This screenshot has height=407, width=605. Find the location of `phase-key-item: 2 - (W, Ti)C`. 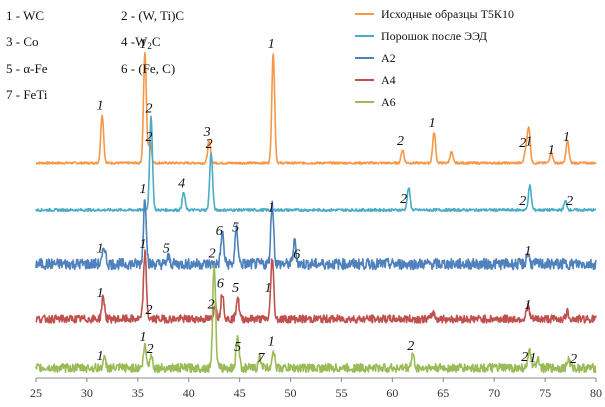

phase-key-item: 2 - (W, Ti)C is located at coordinates (152, 15).